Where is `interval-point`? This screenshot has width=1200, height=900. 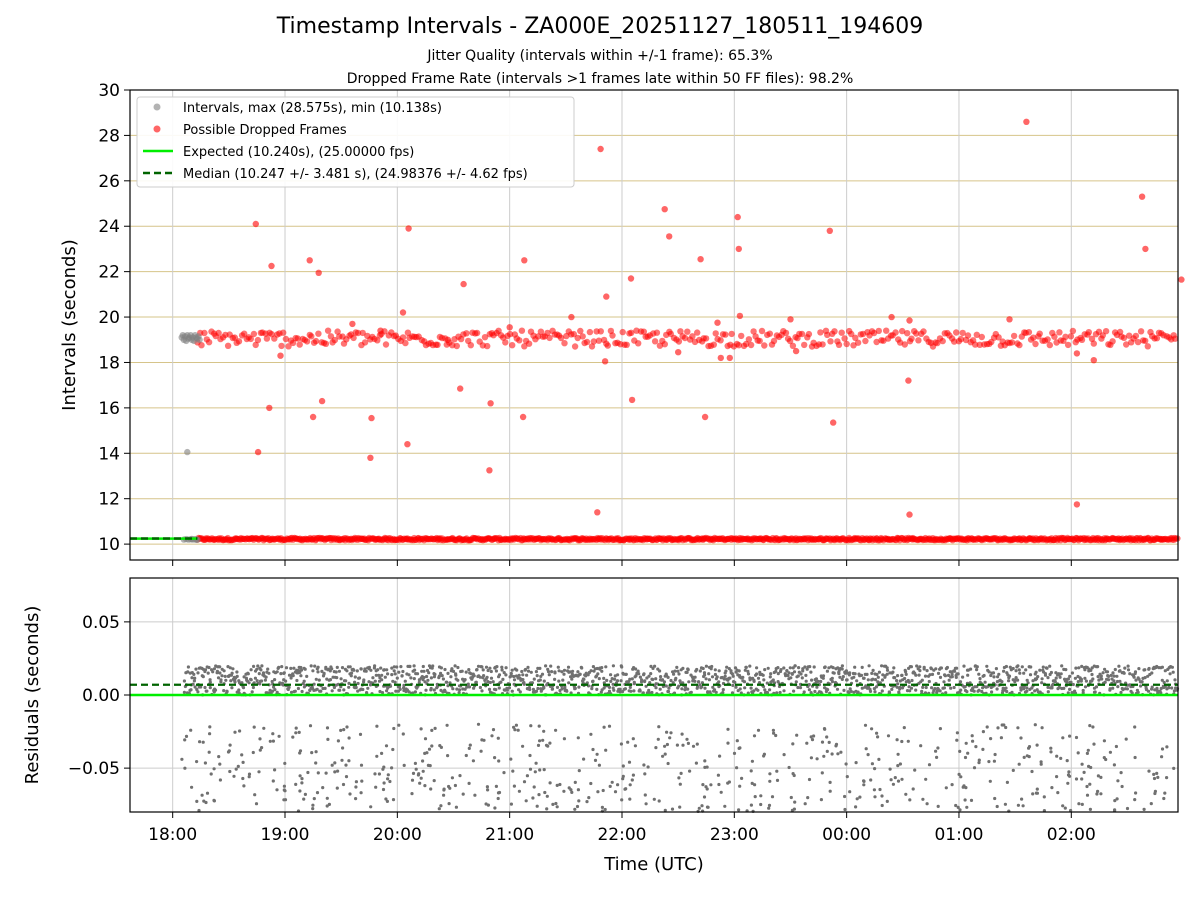 interval-point is located at coordinates (187, 452).